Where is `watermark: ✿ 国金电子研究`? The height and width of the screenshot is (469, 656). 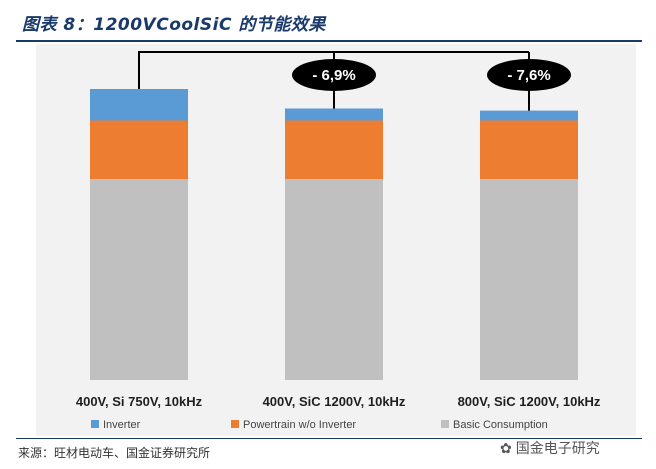
watermark: ✿ 国金电子研究 is located at coordinates (550, 448).